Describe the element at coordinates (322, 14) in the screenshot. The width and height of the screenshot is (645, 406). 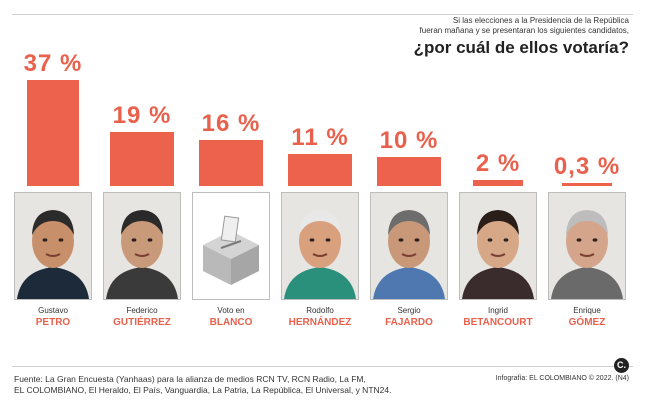
I see `top-divider` at that location.